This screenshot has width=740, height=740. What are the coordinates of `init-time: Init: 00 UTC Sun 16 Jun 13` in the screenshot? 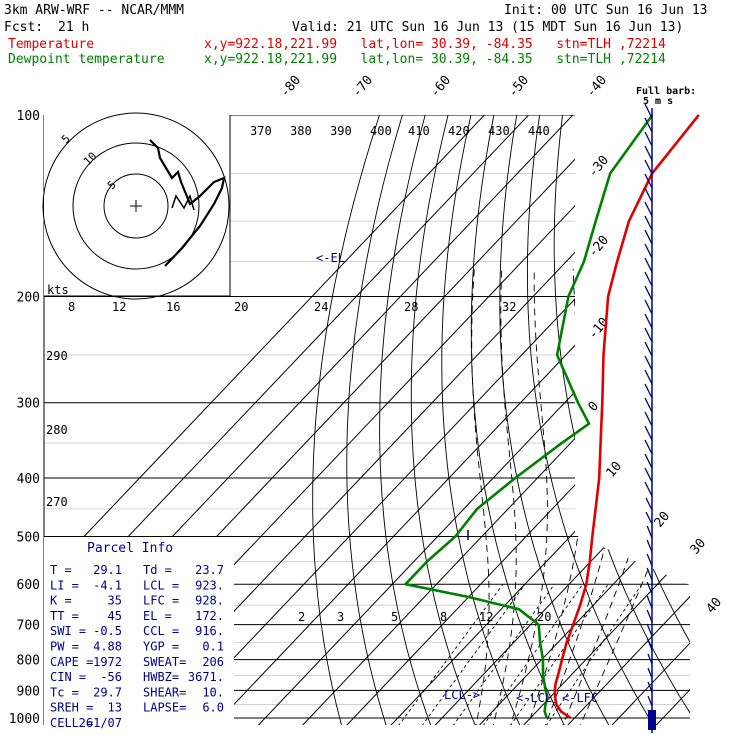 It's located at (606, 10).